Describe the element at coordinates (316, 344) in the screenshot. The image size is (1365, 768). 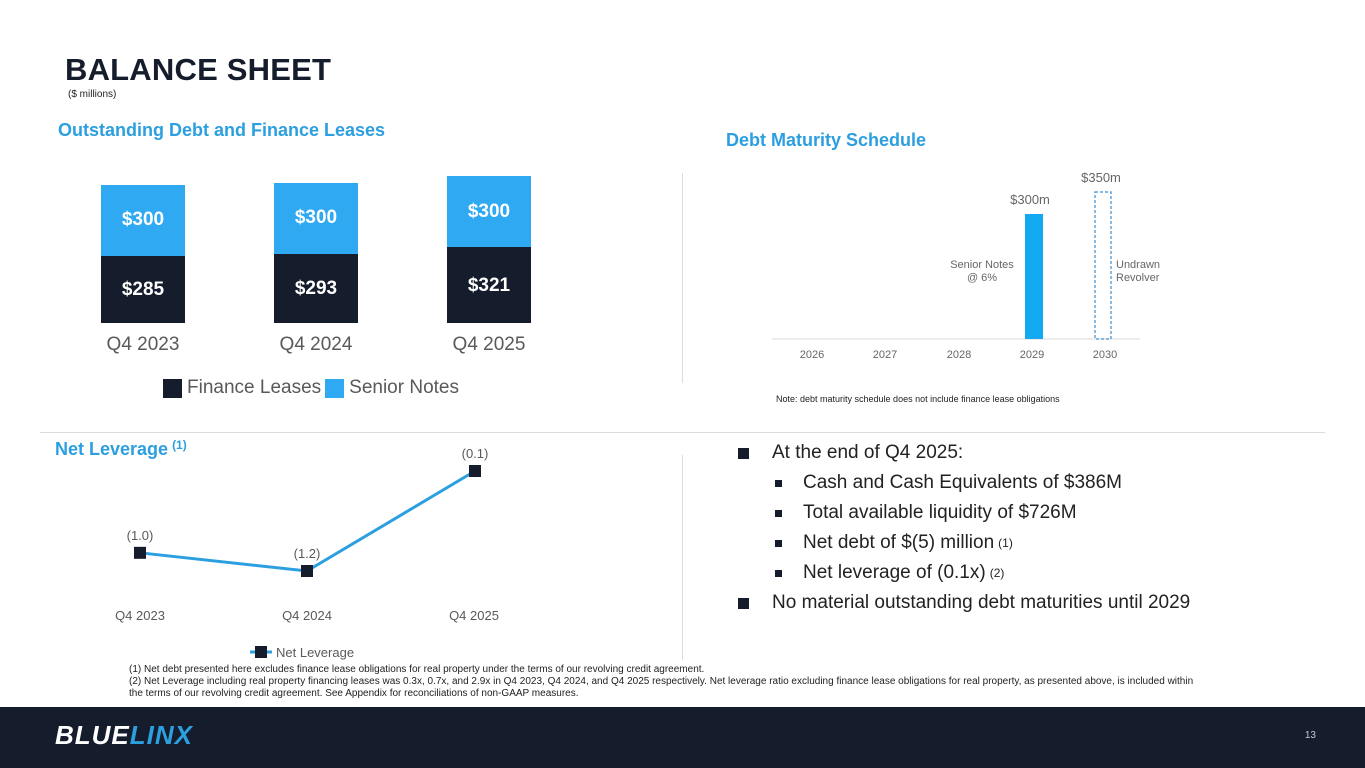
I see `debt-category-q4-2024: Q4 2024` at that location.